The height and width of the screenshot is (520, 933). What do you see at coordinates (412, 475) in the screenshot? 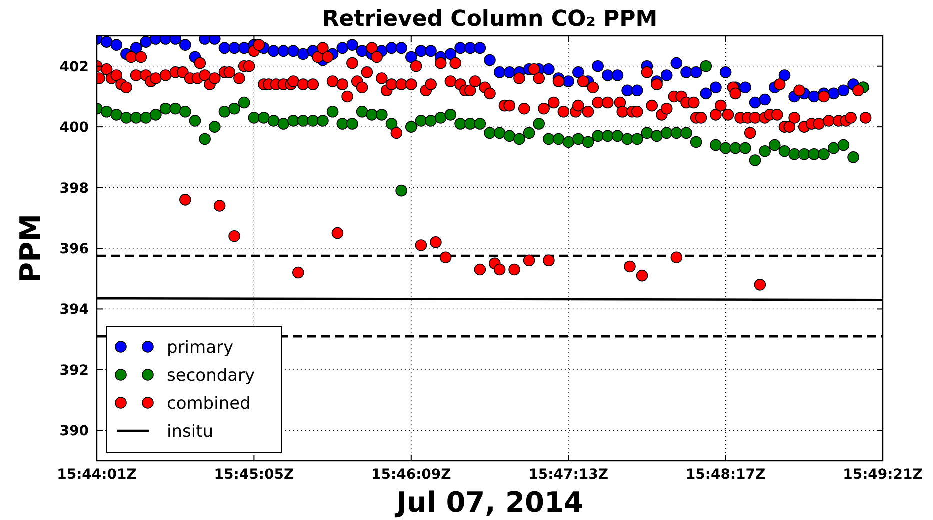
I see `x-tick-label: 15:46:09Z` at bounding box center [412, 475].